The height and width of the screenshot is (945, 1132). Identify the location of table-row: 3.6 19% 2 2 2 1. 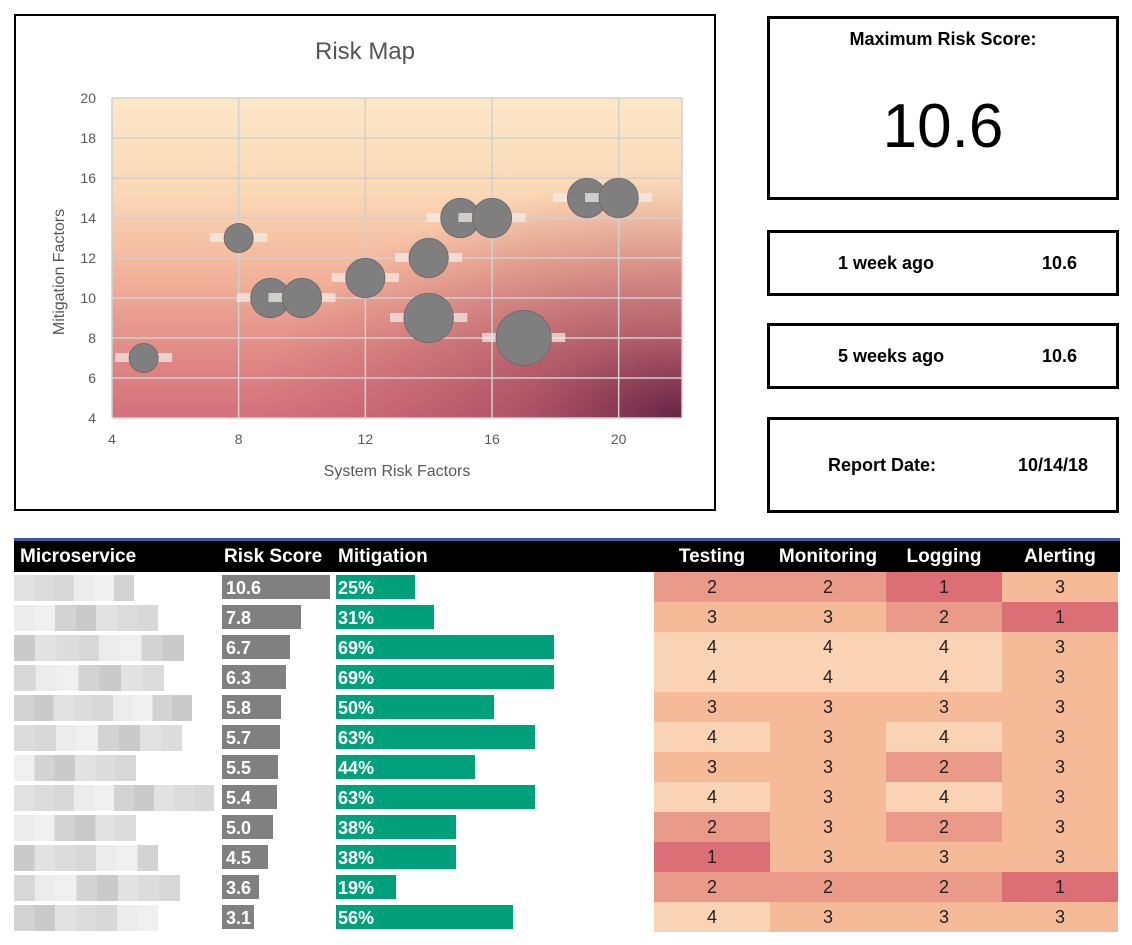
(567, 887).